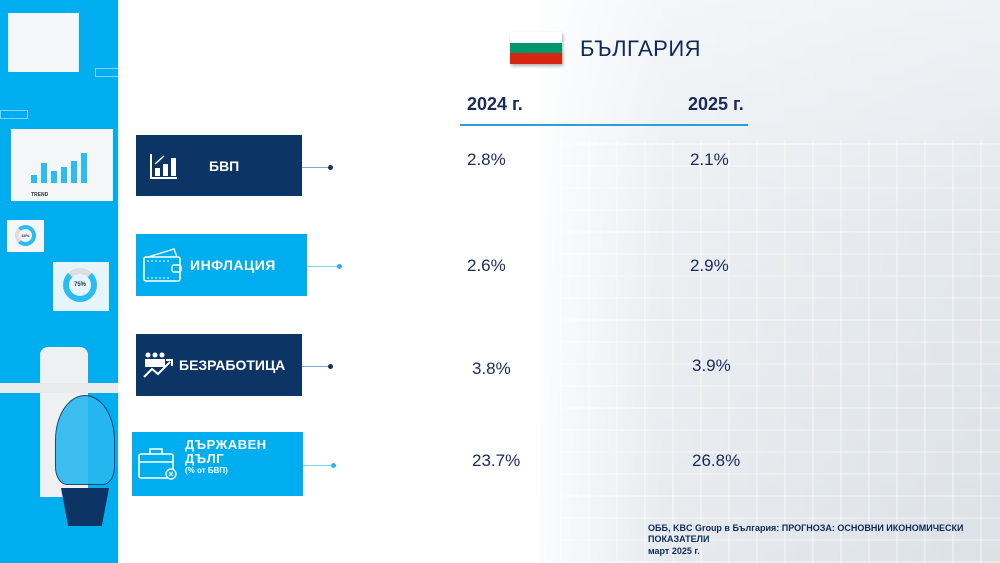  I want to click on indicator-label: БВП, so click(224, 165).